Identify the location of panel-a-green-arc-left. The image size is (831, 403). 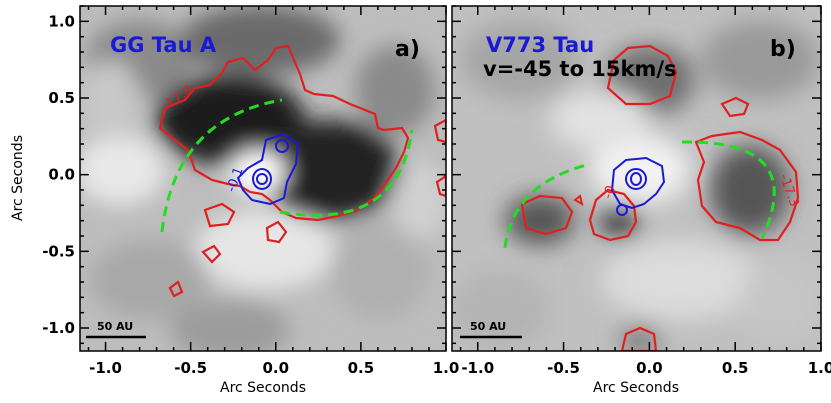
(221, 165).